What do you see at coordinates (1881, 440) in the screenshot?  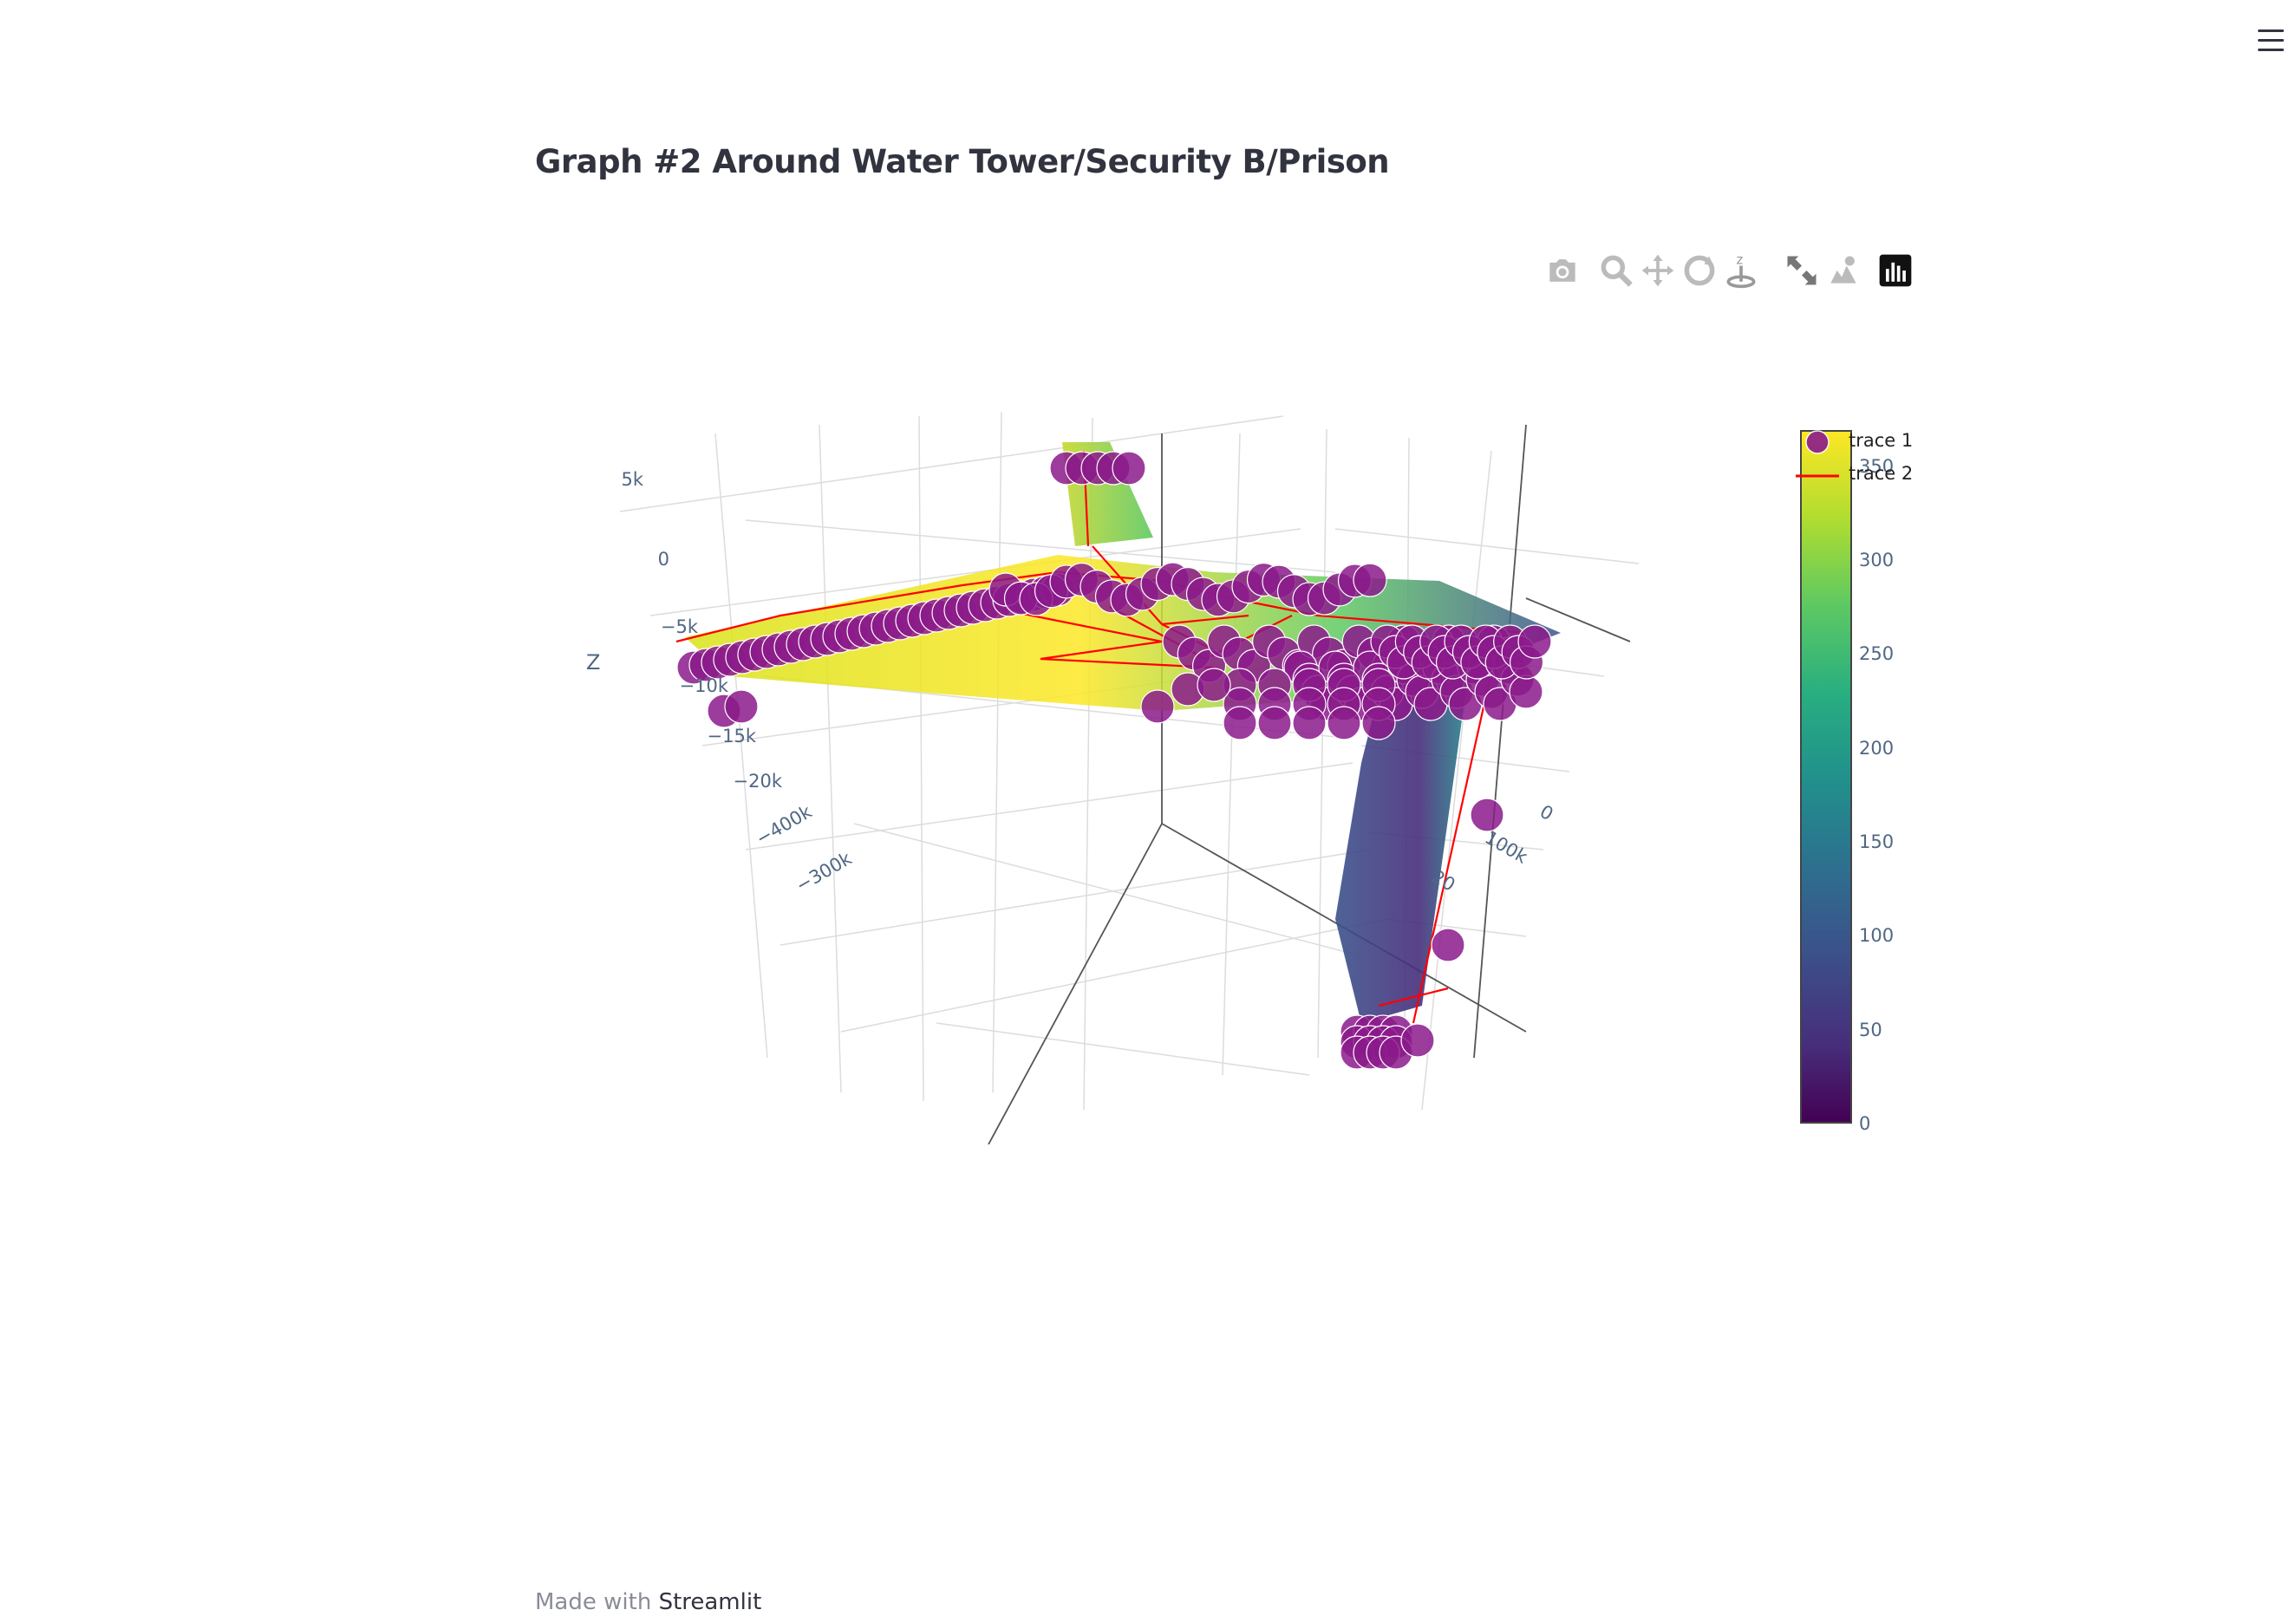 I see `legend-label: trace 1` at bounding box center [1881, 440].